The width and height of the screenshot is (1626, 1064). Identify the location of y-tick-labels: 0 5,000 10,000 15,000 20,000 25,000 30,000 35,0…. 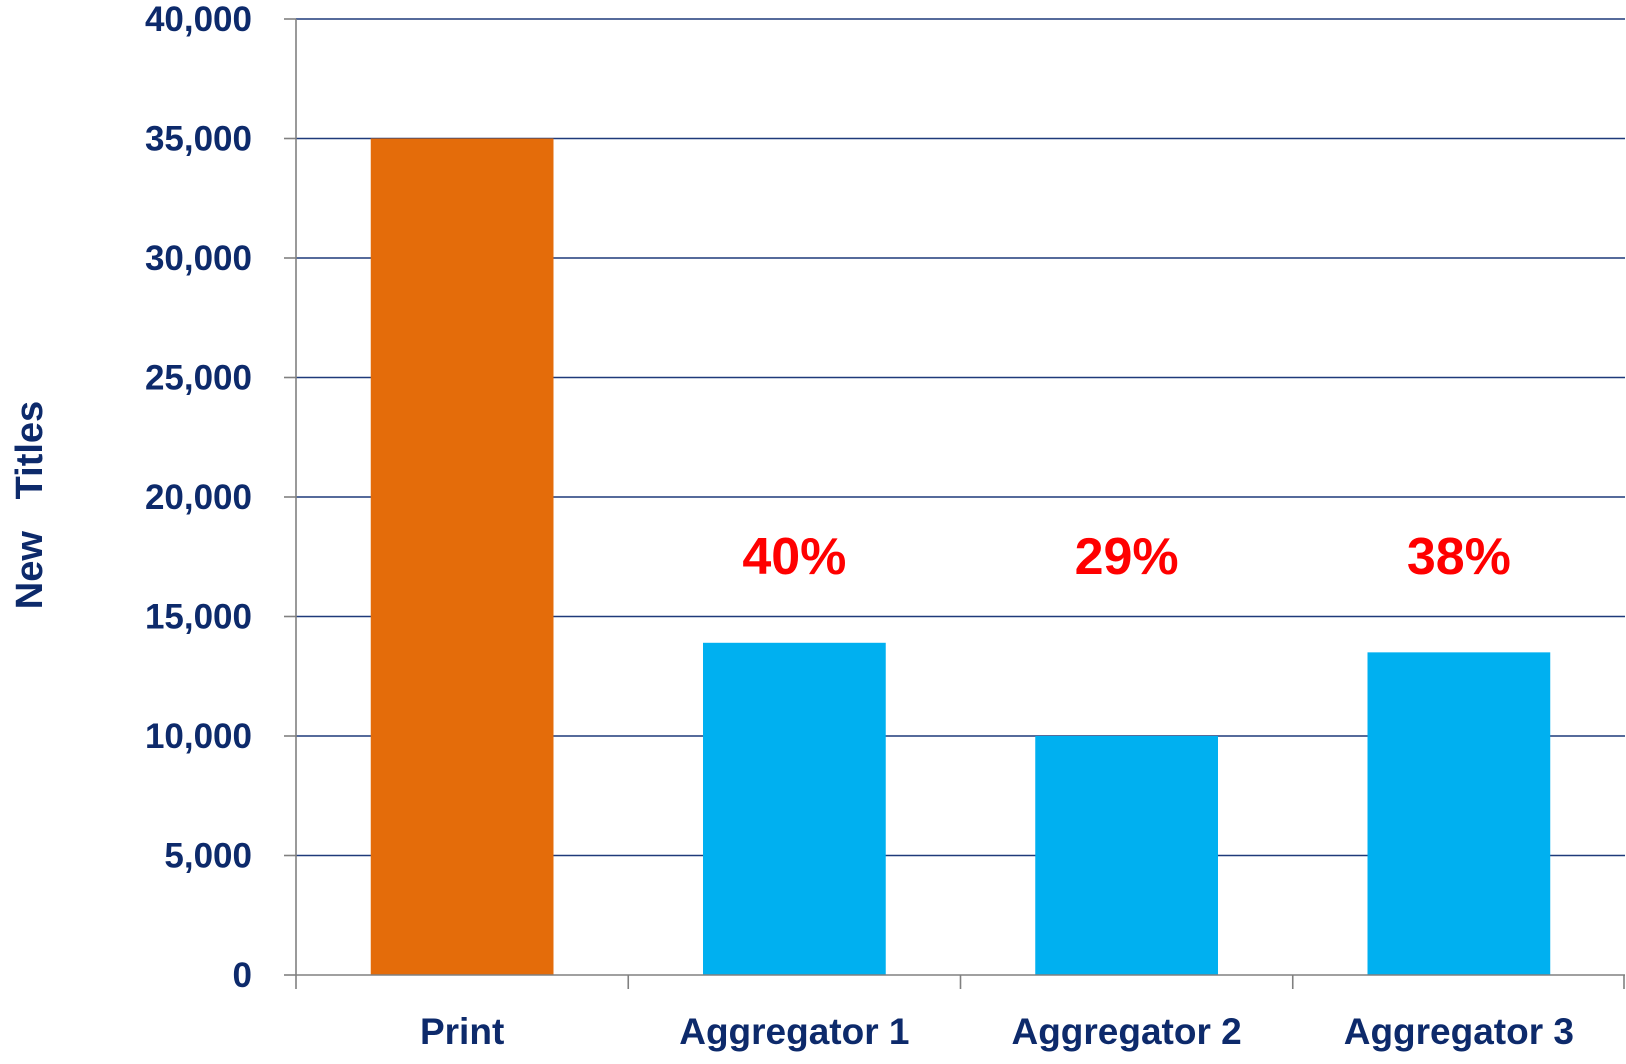
(198, 497).